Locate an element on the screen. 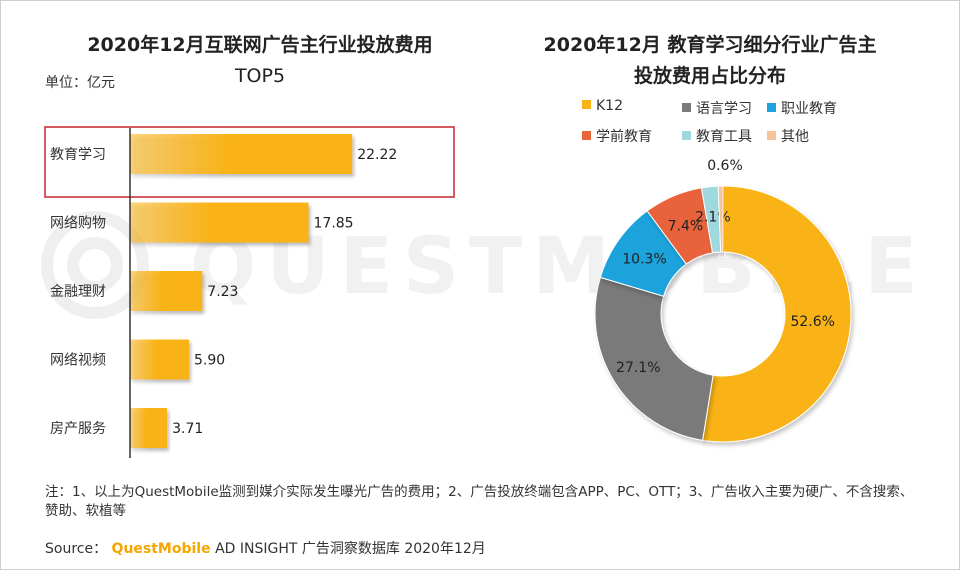 This screenshot has height=570, width=960. category-label-网络视频: 网络视频 is located at coordinates (78, 361).